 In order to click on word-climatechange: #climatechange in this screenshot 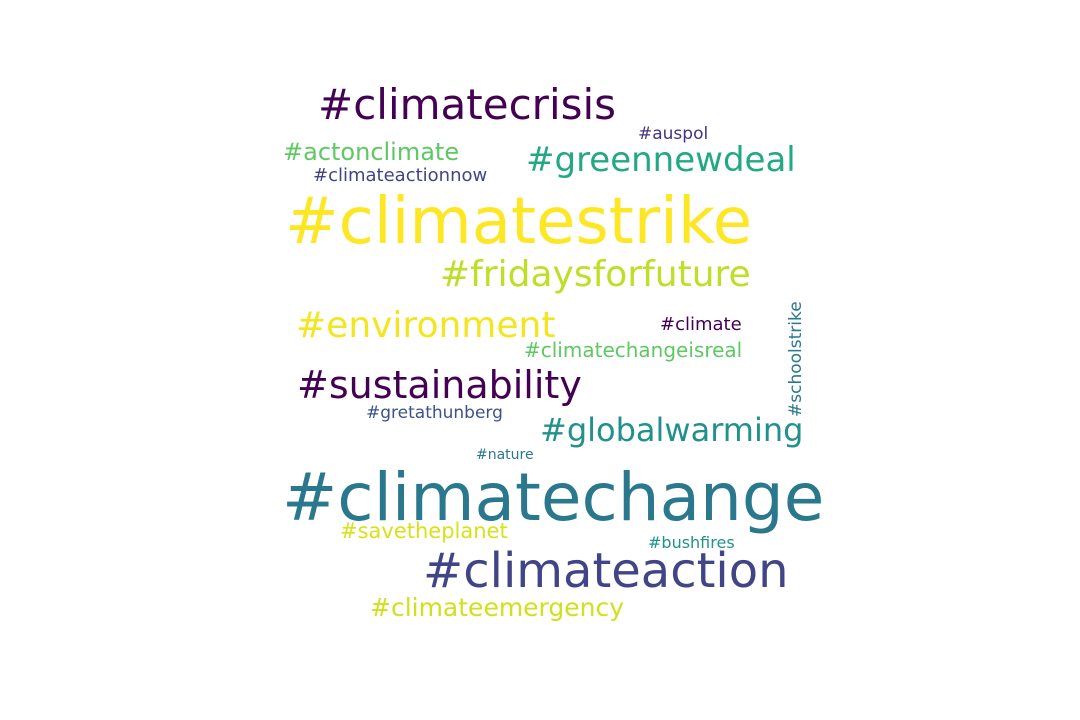, I will do `click(553, 497)`.